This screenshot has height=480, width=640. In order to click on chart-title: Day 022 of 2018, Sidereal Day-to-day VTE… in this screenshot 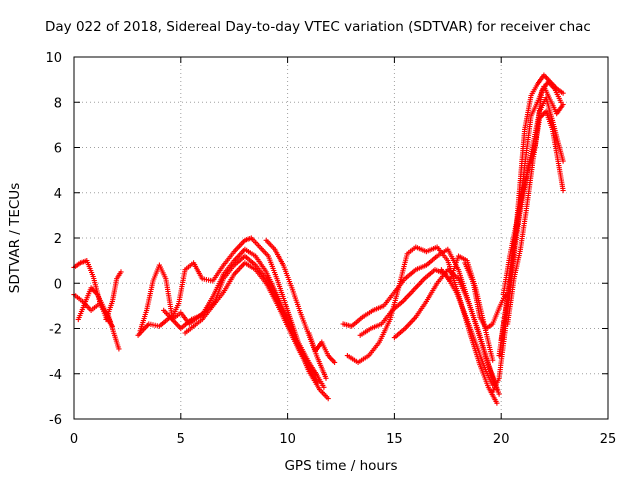, I will do `click(318, 27)`.